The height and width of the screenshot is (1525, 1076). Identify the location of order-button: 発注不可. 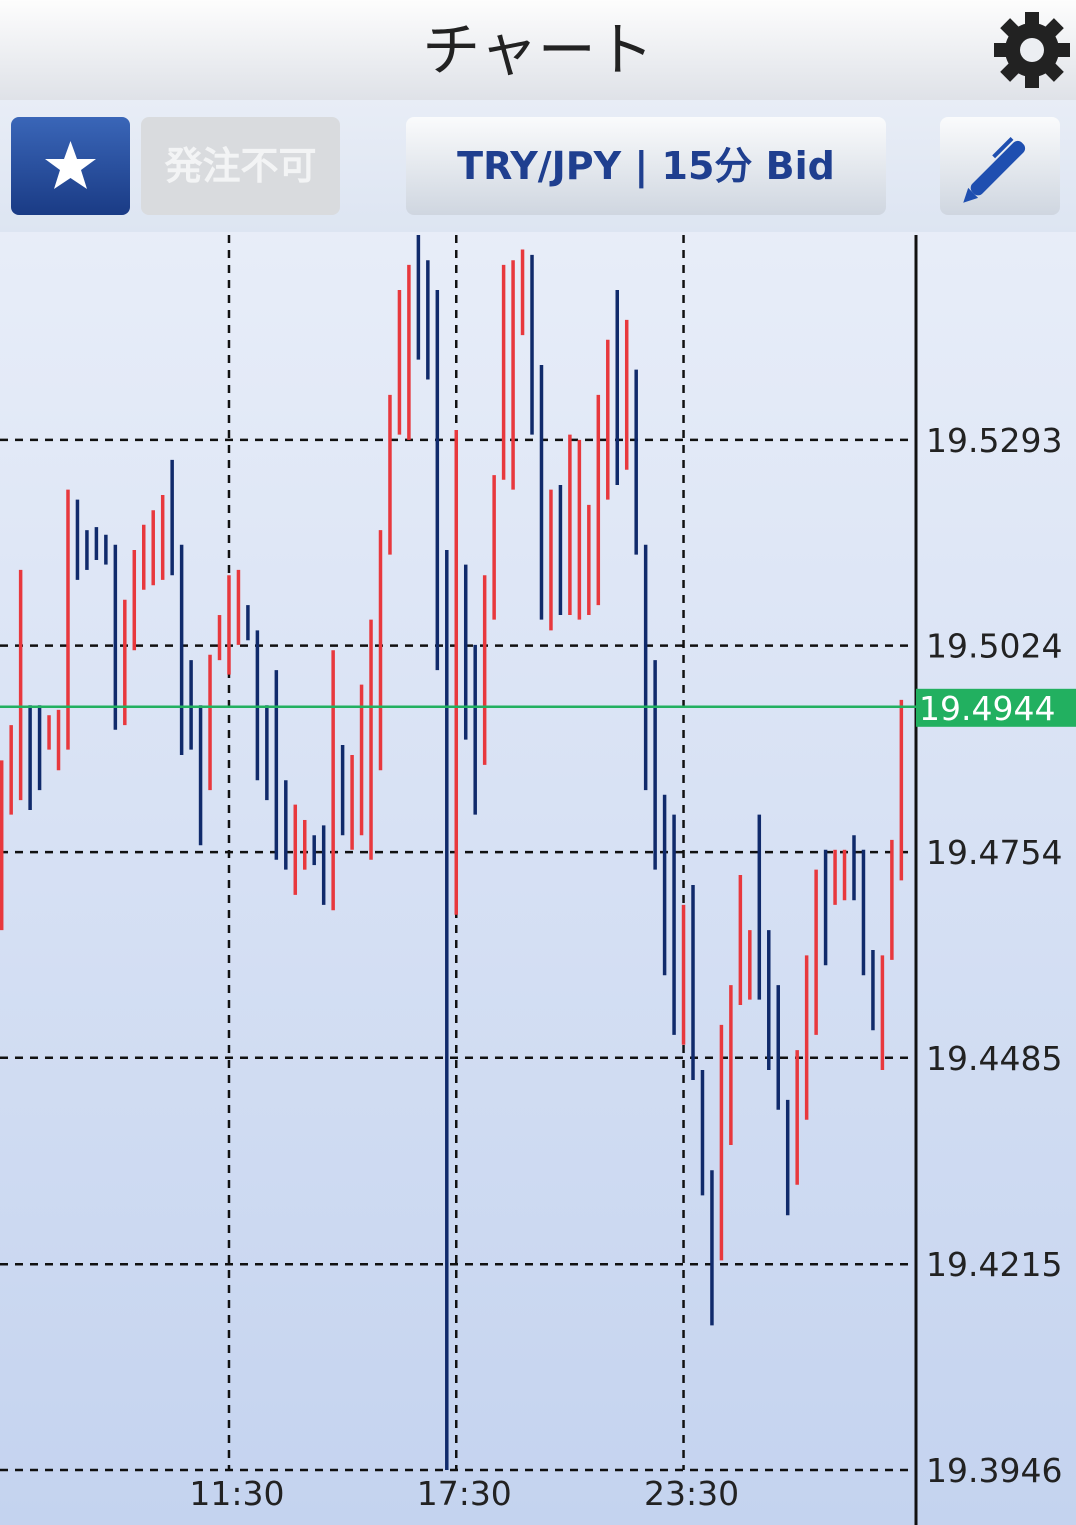
(240, 166).